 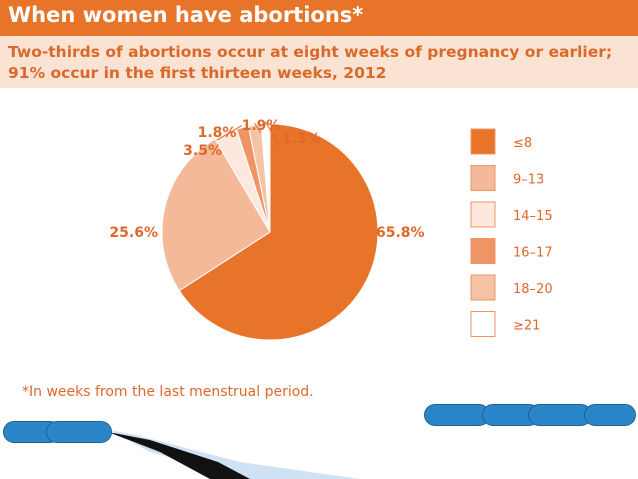 I want to click on legend-label-le8: ≤8, so click(x=522, y=143).